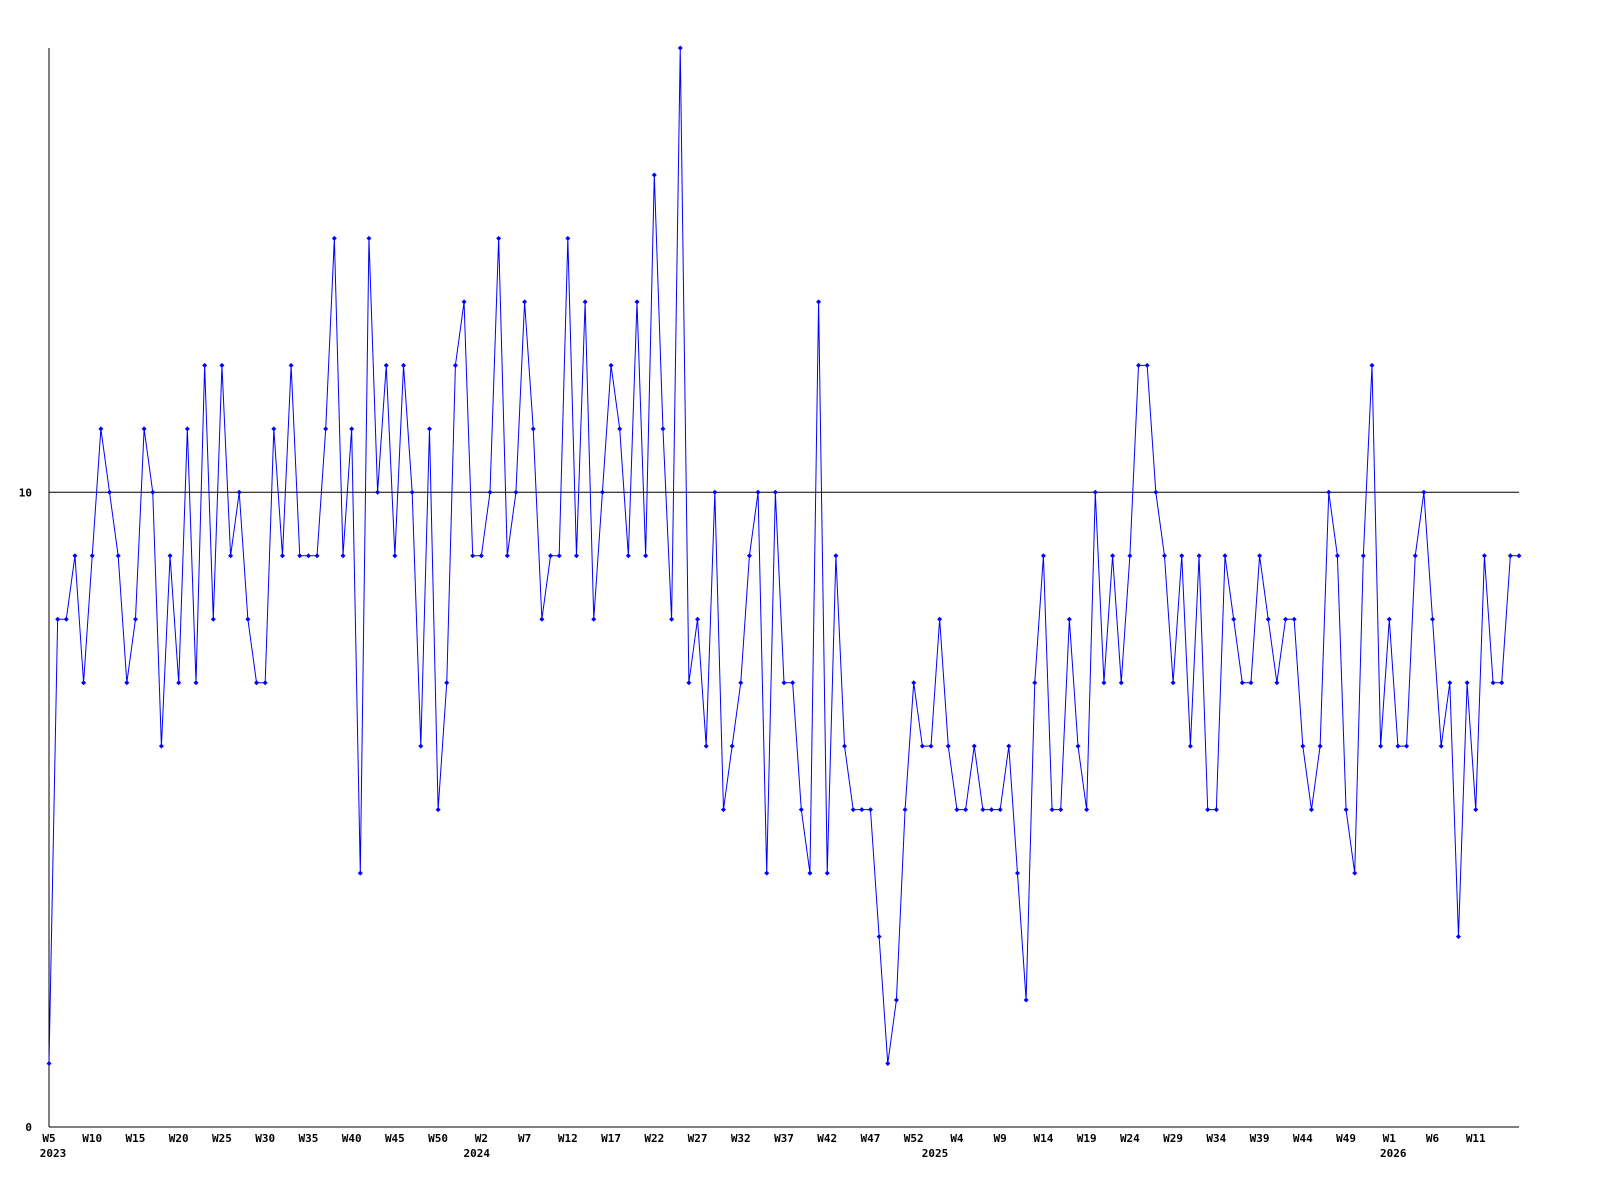  Describe the element at coordinates (1216, 1138) in the screenshot. I see `x-tick-label: W34` at that location.